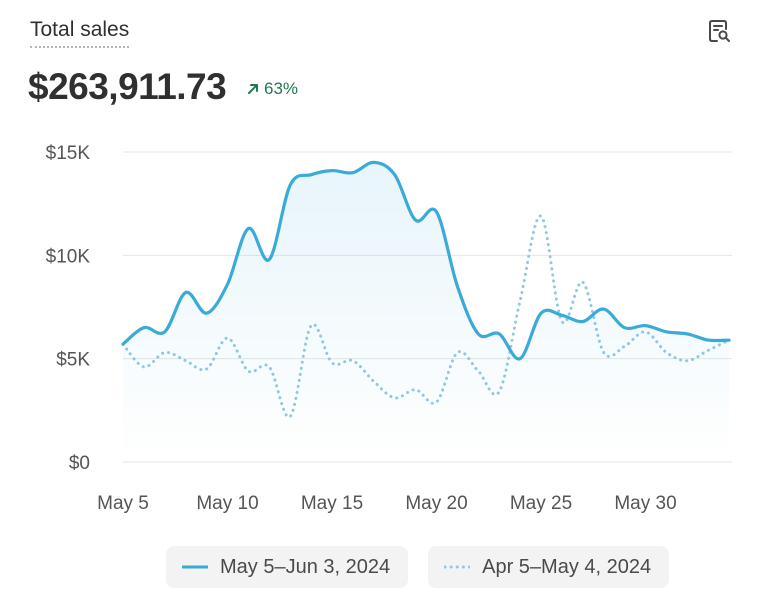 The height and width of the screenshot is (600, 760). I want to click on chart-legend: May 5–Jun 3, 2024 Apr 5–May 4, 2024, so click(418, 567).